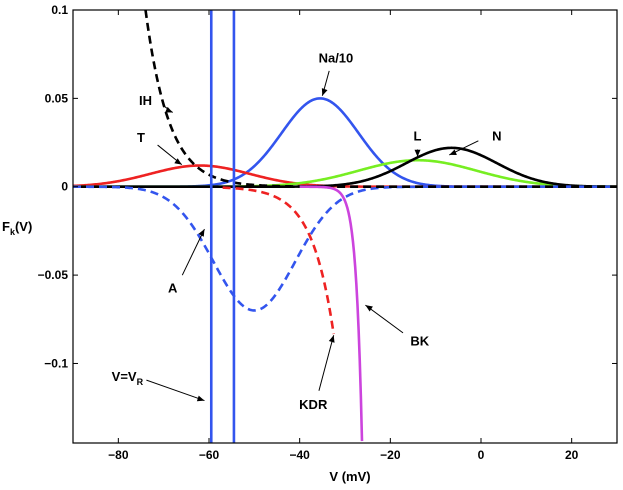 The width and height of the screenshot is (623, 490). Describe the element at coordinates (496, 135) in the screenshot. I see `annotation-label: N` at that location.